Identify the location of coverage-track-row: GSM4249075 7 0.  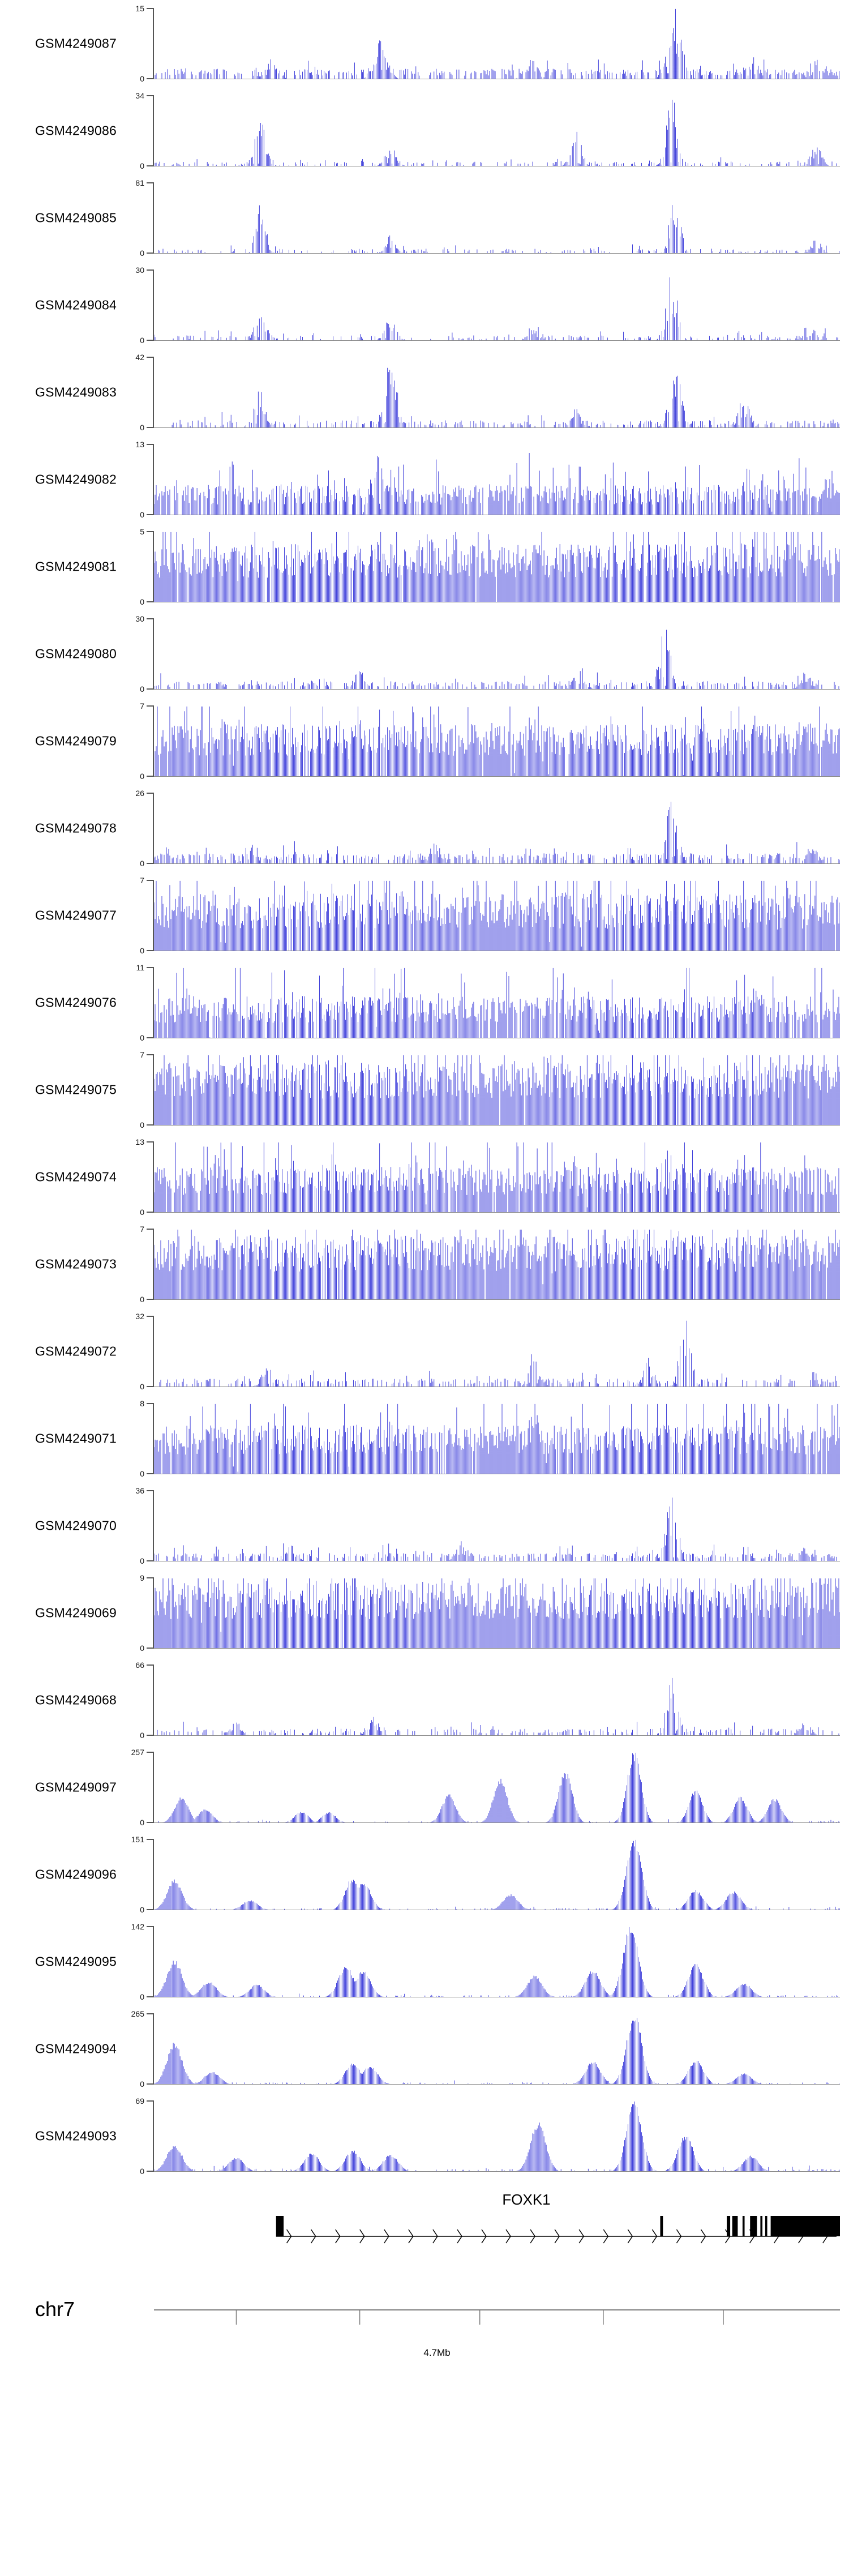
(424, 1089).